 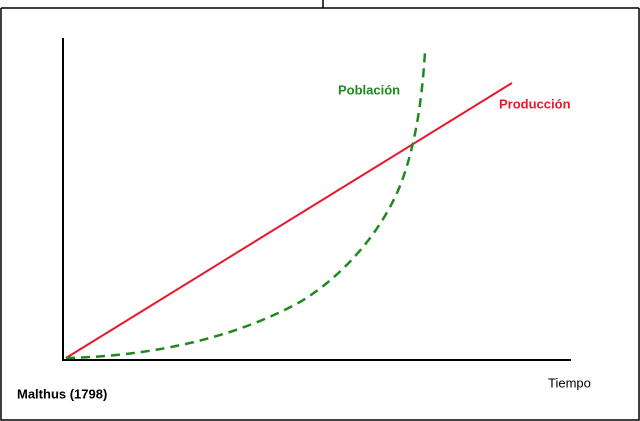 I want to click on population-label: Población, so click(x=369, y=89).